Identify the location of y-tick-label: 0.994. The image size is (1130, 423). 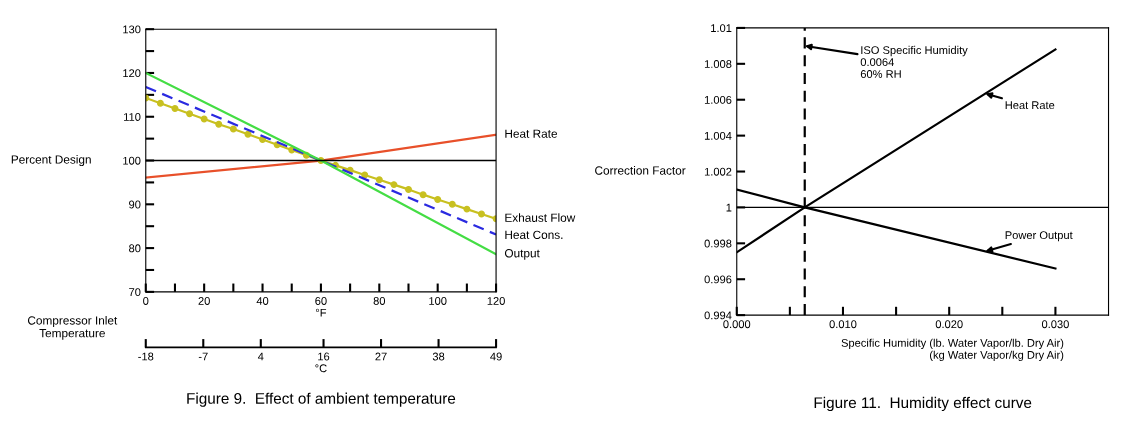
(718, 315).